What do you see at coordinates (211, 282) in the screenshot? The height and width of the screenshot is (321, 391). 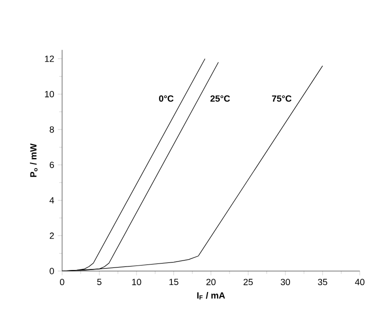 I see `x-tick-label: 20` at bounding box center [211, 282].